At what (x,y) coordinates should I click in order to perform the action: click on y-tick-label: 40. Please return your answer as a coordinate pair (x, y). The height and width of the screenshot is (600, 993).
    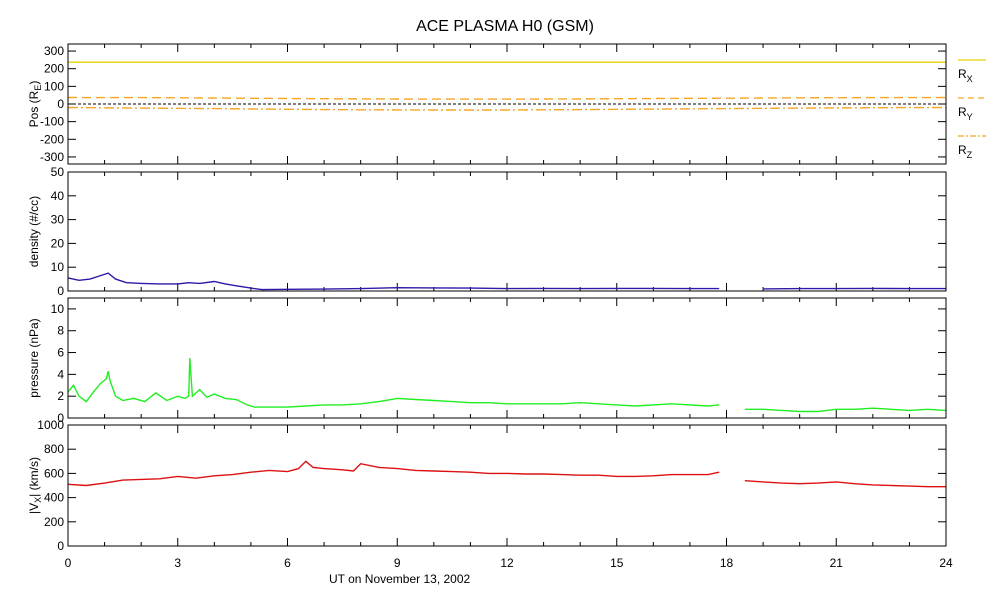
    Looking at the image, I should click on (58, 196).